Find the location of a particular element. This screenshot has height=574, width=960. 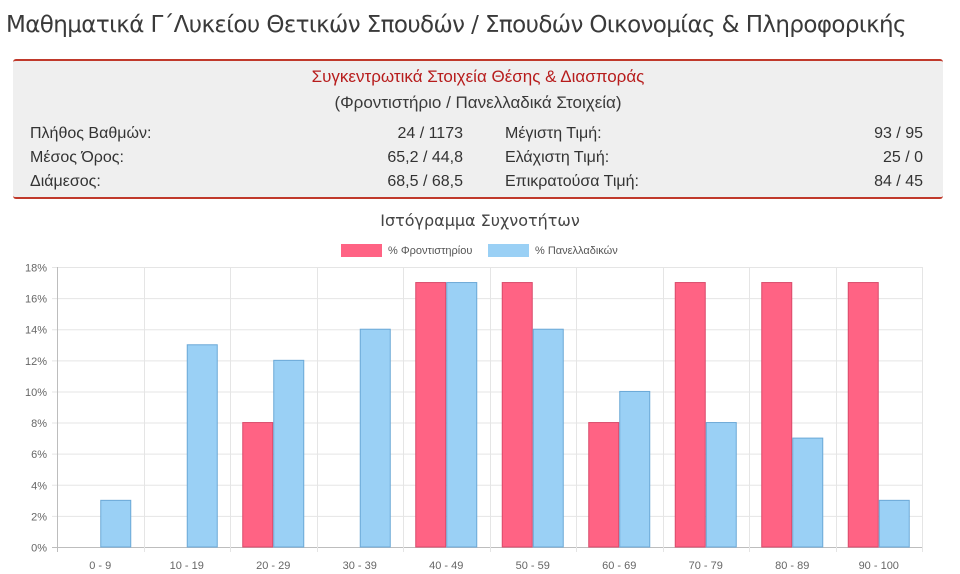

y-tick-label: 16% is located at coordinates (36, 300).